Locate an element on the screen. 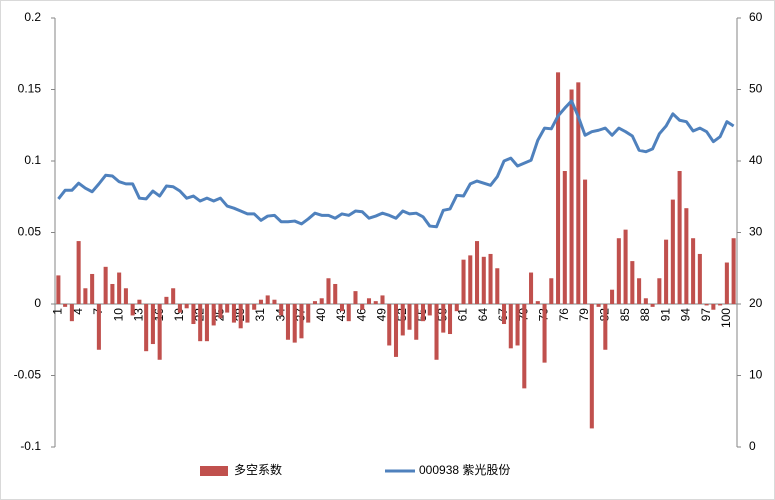 The image size is (775, 500). legend-swatch is located at coordinates (214, 471).